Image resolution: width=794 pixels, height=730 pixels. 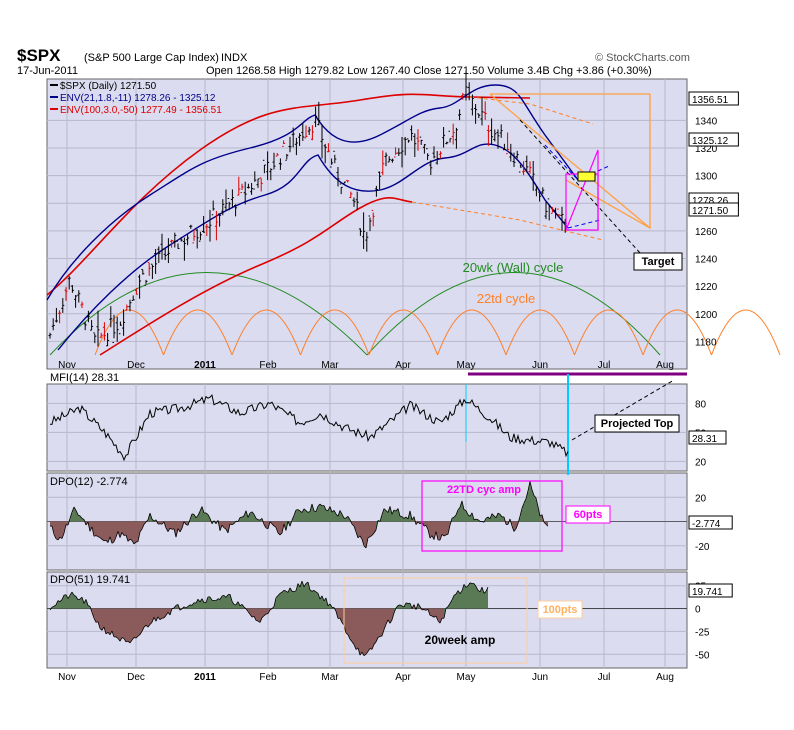 I want to click on panel-title-1: DPO(12) -2.774, so click(x=89, y=482).